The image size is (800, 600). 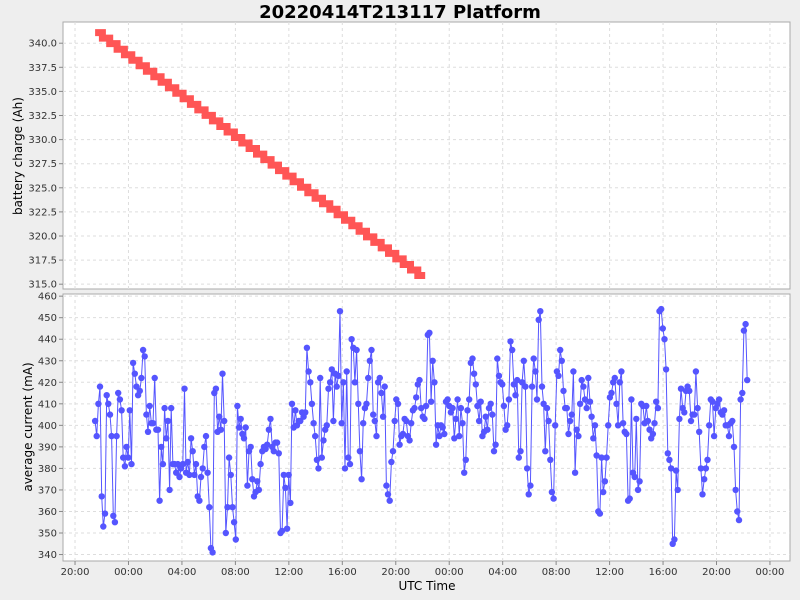 I want to click on charge-y-tick-label: 317.5, so click(x=42, y=261).